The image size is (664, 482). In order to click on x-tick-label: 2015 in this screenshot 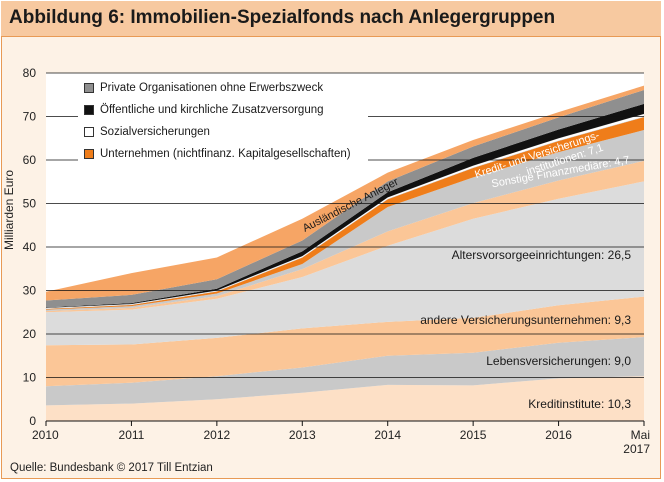, I will do `click(473, 435)`.